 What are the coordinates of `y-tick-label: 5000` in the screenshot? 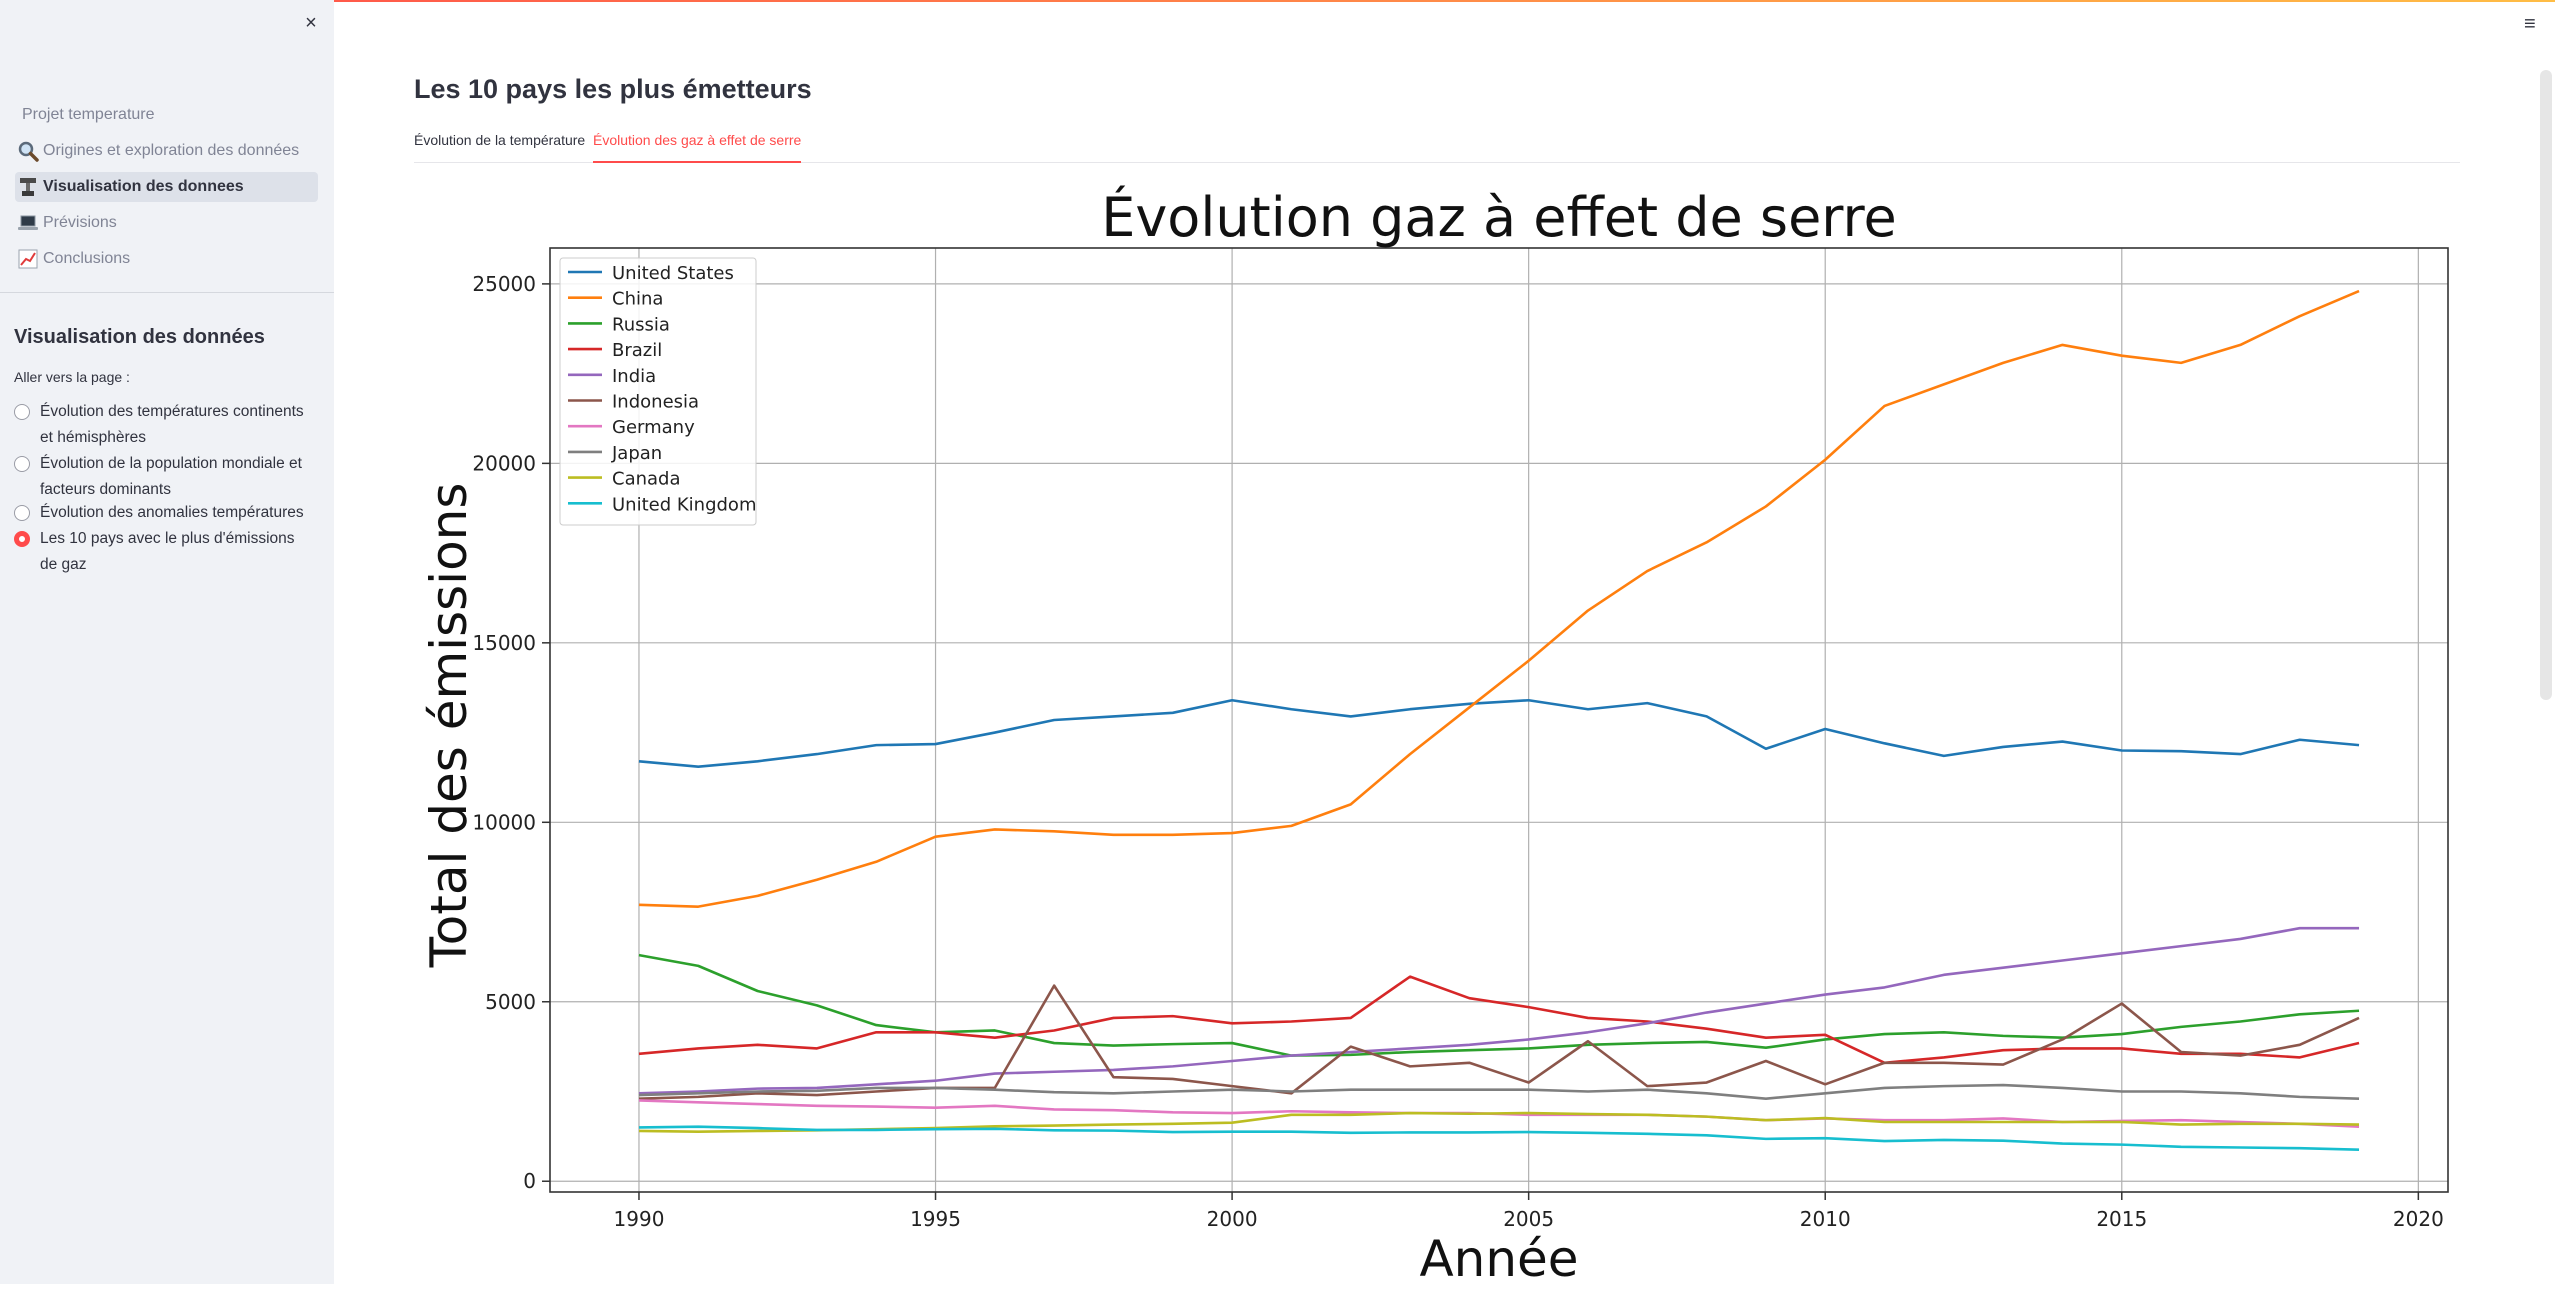 It's located at (510, 1002).